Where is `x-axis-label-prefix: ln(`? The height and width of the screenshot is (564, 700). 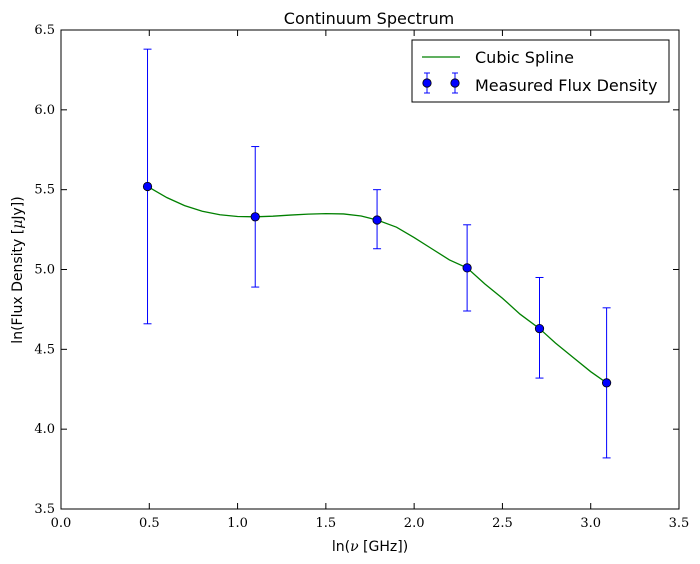 x-axis-label-prefix: ln( is located at coordinates (341, 547).